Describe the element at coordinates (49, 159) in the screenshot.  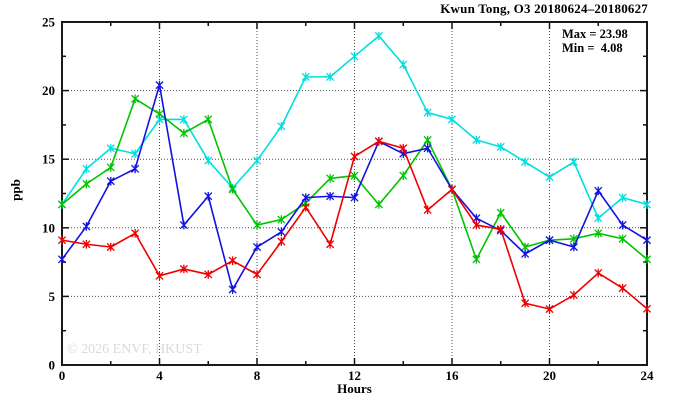
I see `y-tick-label: 15` at that location.